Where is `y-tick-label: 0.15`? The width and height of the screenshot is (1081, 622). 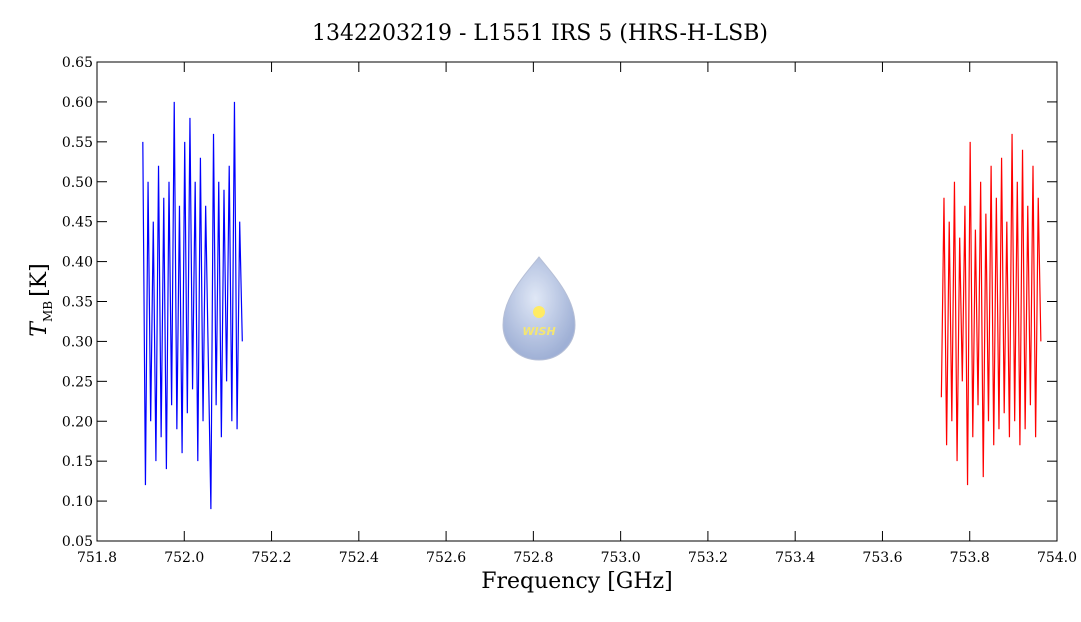
y-tick-label: 0.15 is located at coordinates (77, 462).